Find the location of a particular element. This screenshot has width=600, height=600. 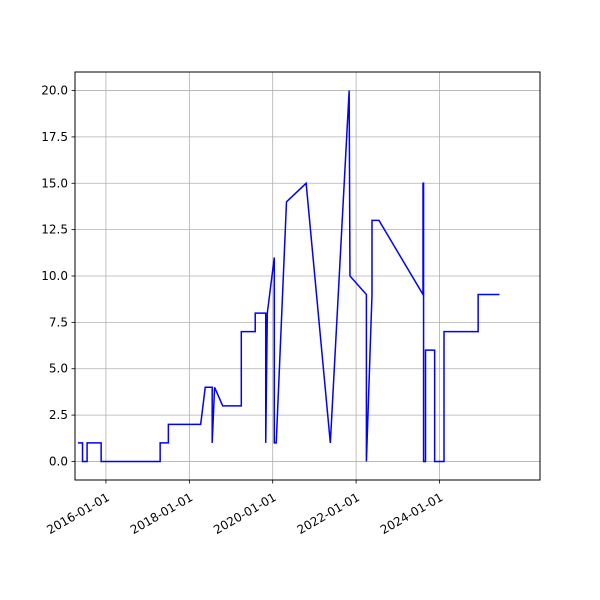

y-axis: 0.0 2.5 5.0 7.5 10.0 12.5 15.0 17.5 20.0 is located at coordinates (58, 276).